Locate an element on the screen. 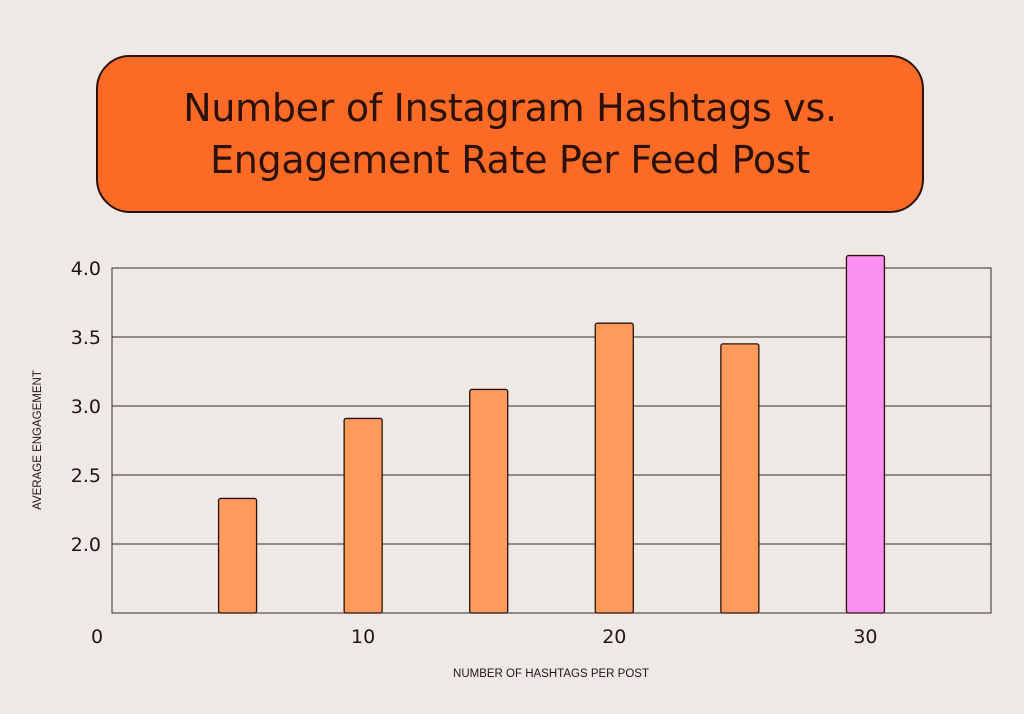 The image size is (1024, 714). y-tick-label: 4.0 is located at coordinates (86, 269).